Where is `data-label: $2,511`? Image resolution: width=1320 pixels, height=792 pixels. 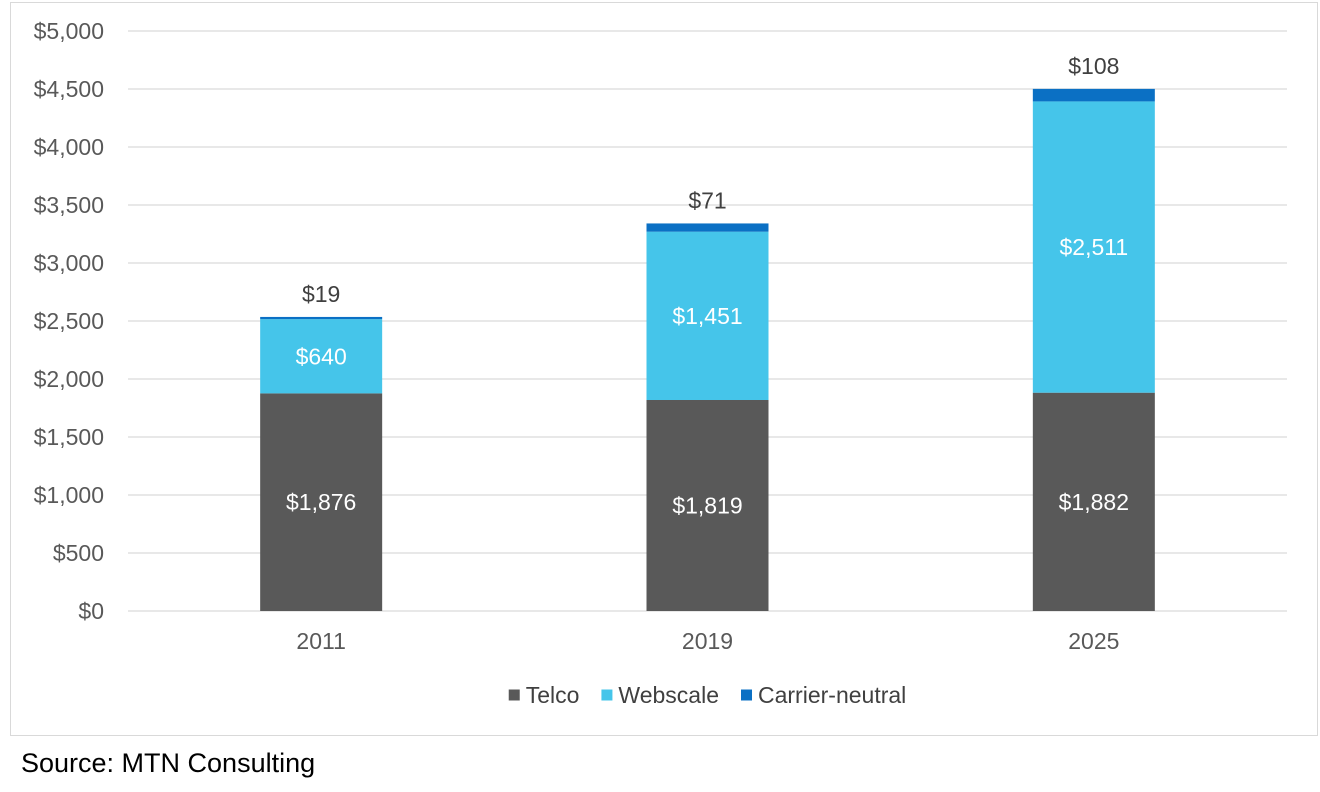
data-label: $2,511 is located at coordinates (1094, 247).